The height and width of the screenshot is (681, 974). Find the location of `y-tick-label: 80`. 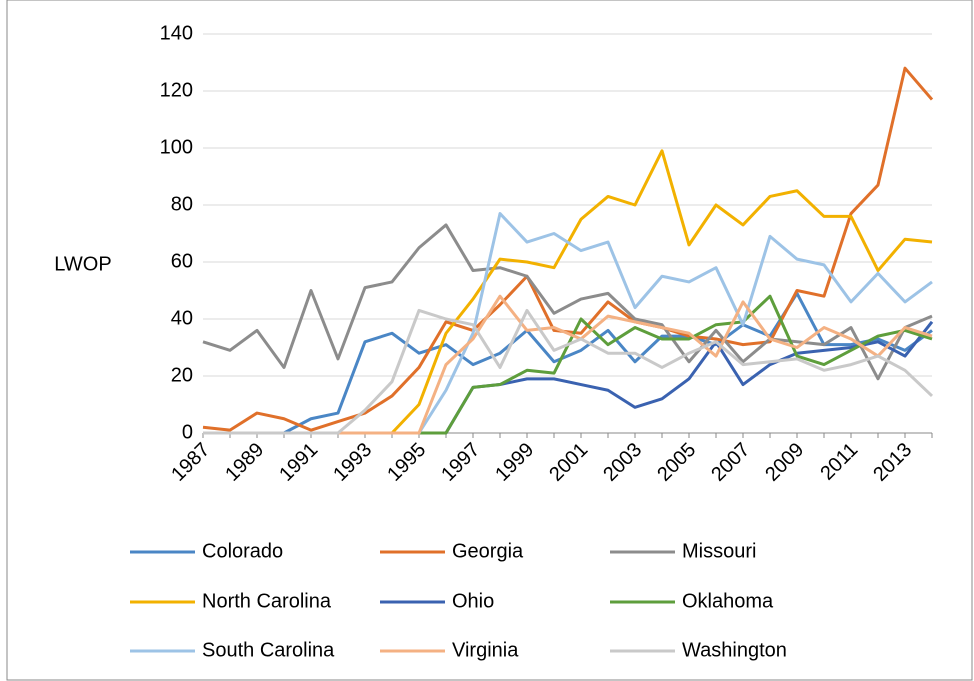

y-tick-label: 80 is located at coordinates (182, 204).